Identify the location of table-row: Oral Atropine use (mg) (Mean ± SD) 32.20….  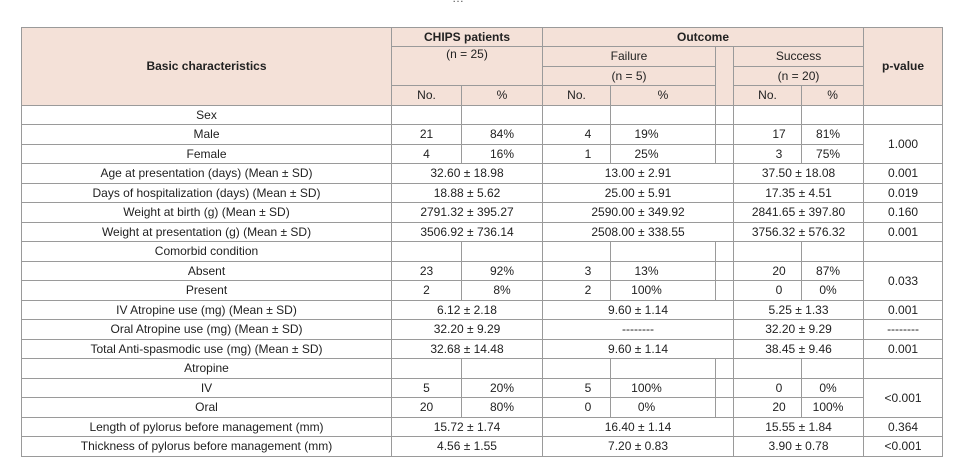
(482, 329).